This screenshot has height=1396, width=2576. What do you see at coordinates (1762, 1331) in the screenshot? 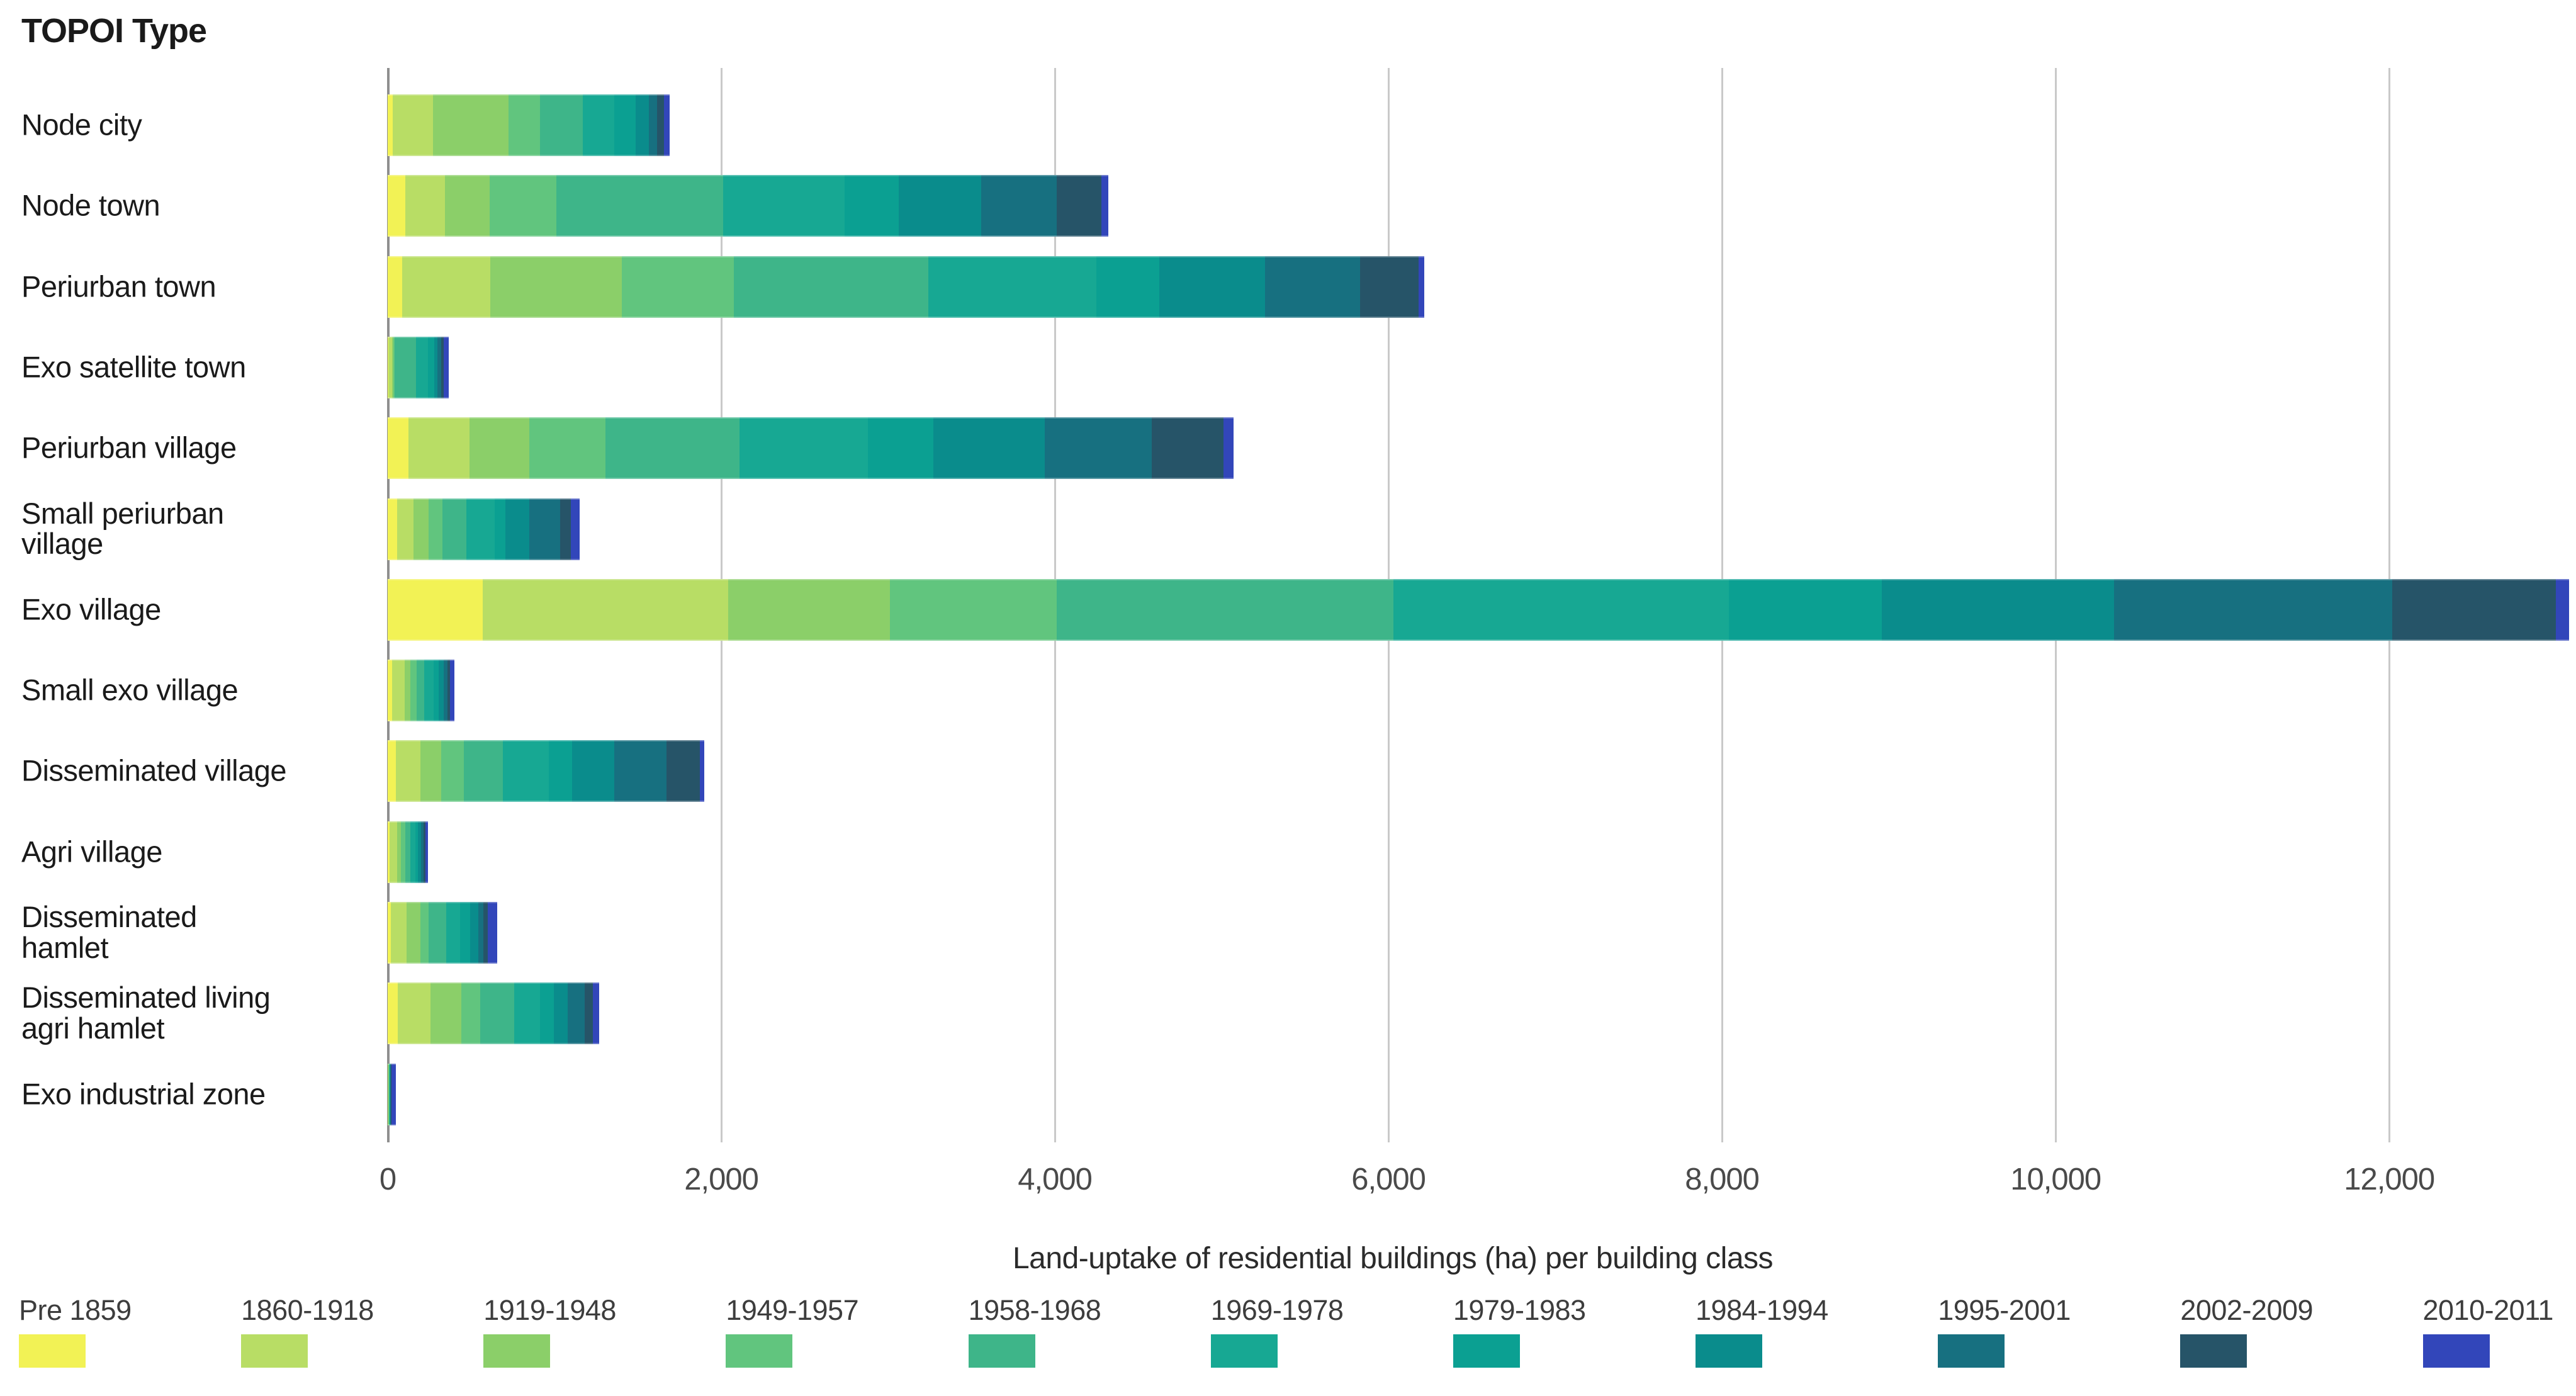
I see `legend-item-1984-1994: 1984-1994` at bounding box center [1762, 1331].